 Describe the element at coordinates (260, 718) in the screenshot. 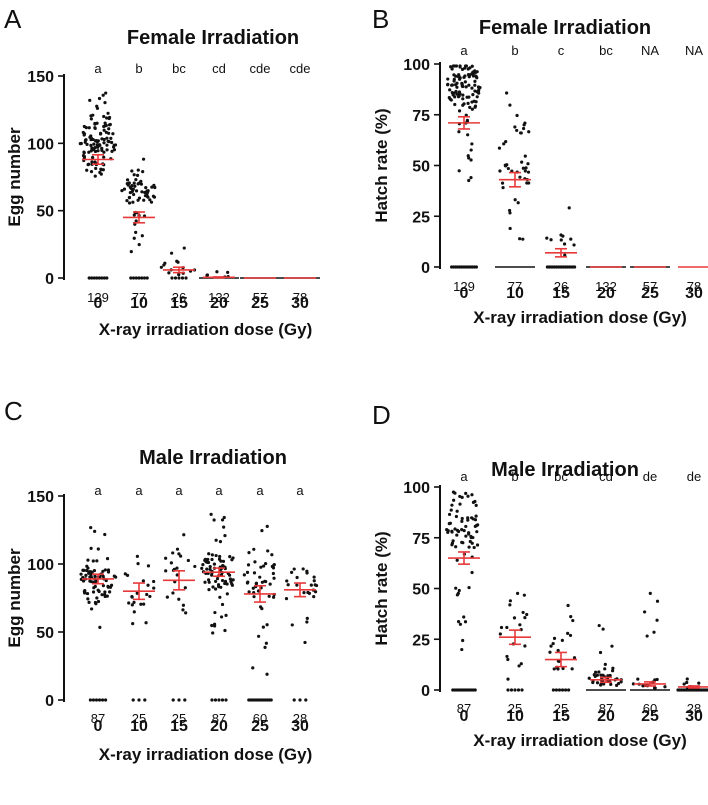

I see `sample-size-label: 60` at that location.